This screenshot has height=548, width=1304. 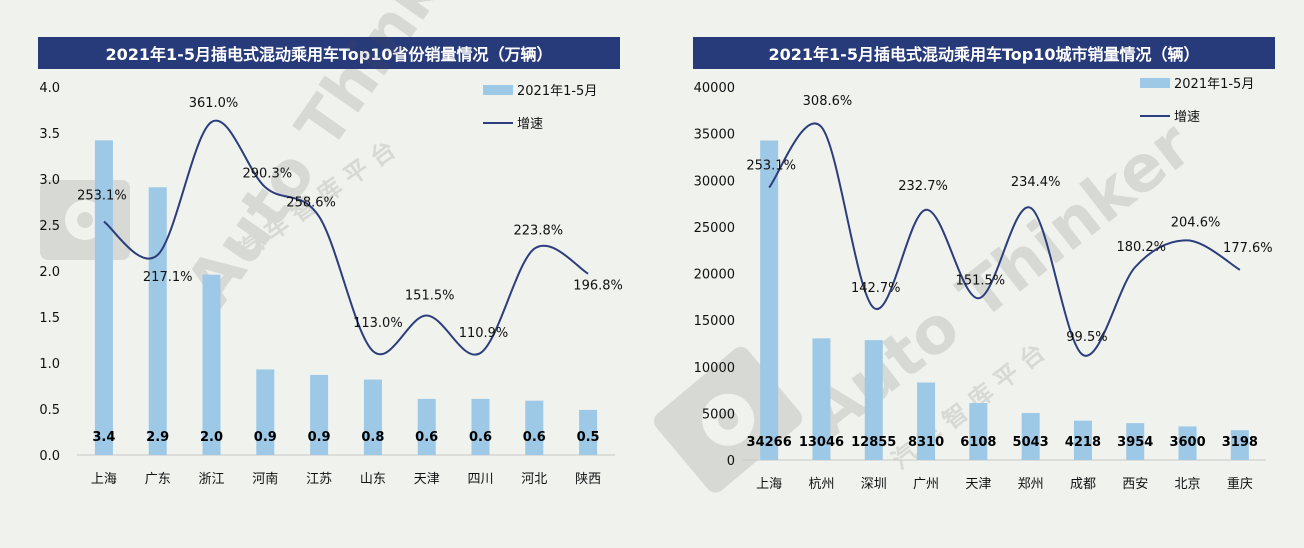 I want to click on bar-value-label: 5043, so click(x=1031, y=442).